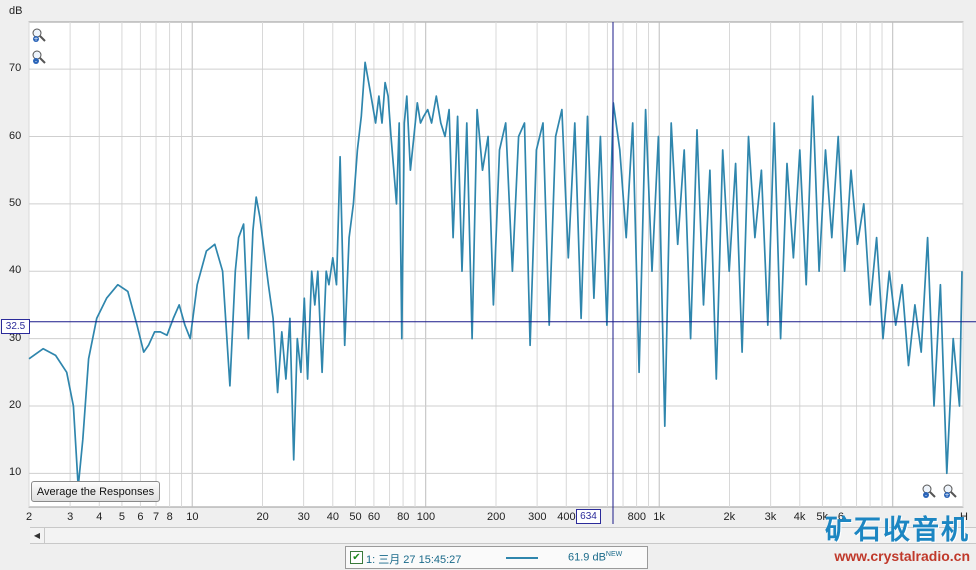 The width and height of the screenshot is (976, 570). What do you see at coordinates (414, 560) in the screenshot?
I see `legend-series-label: 1: 三月 27 15:45:27` at bounding box center [414, 560].